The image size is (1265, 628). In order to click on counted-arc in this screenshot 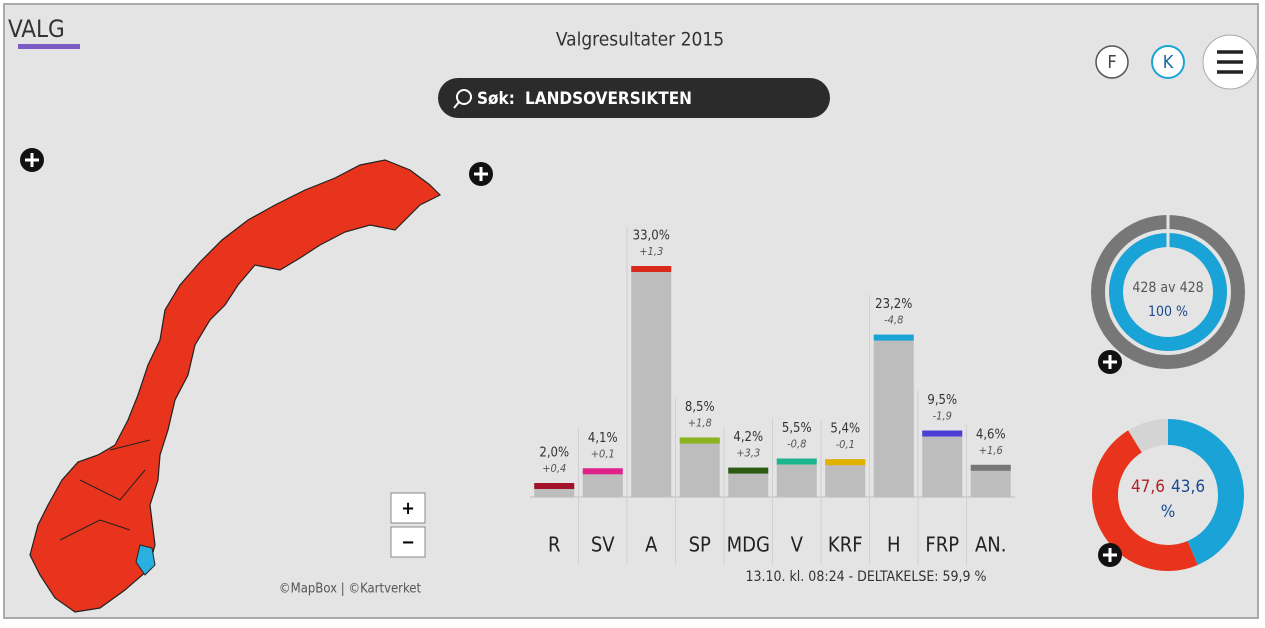, I will do `click(1168, 292)`.